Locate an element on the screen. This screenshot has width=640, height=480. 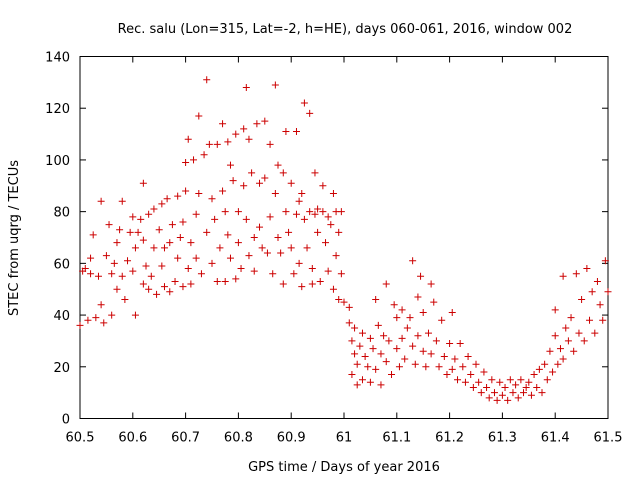
y-tick-label: 140 is located at coordinates (57, 58).